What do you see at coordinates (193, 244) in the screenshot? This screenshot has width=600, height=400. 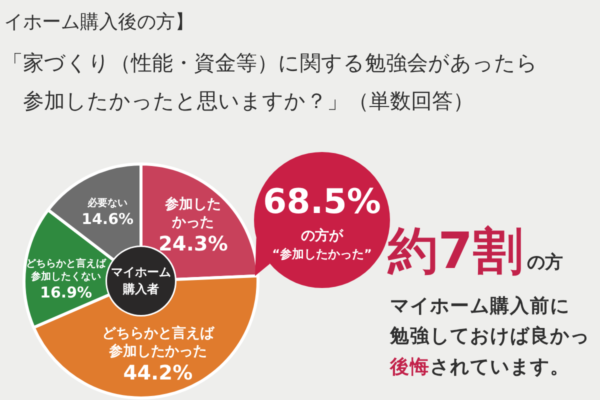 I see `data-label: 24.3%` at bounding box center [193, 244].